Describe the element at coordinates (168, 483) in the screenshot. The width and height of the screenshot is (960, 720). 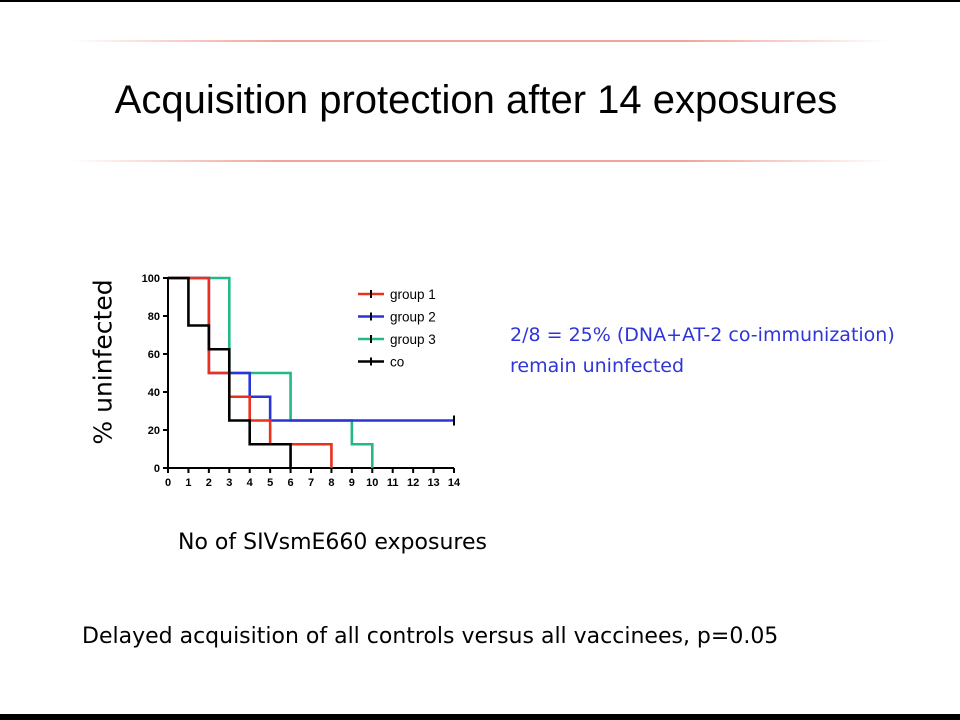
I see `x-tick-label: 0` at that location.